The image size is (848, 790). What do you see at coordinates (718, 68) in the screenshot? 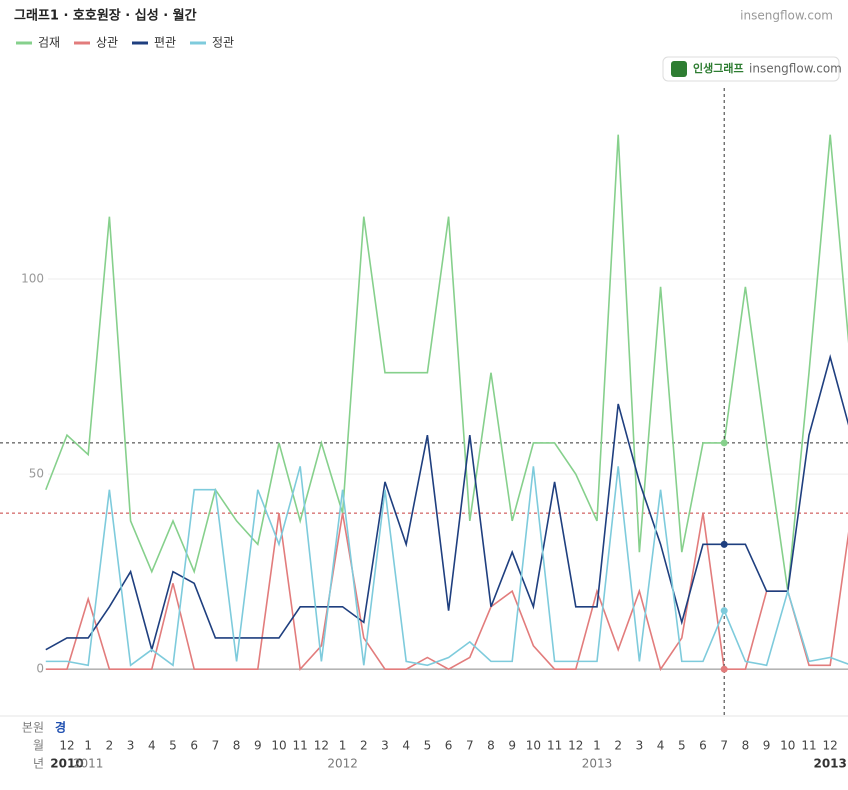
I see `badge-brand: 인생그래프` at bounding box center [718, 68].